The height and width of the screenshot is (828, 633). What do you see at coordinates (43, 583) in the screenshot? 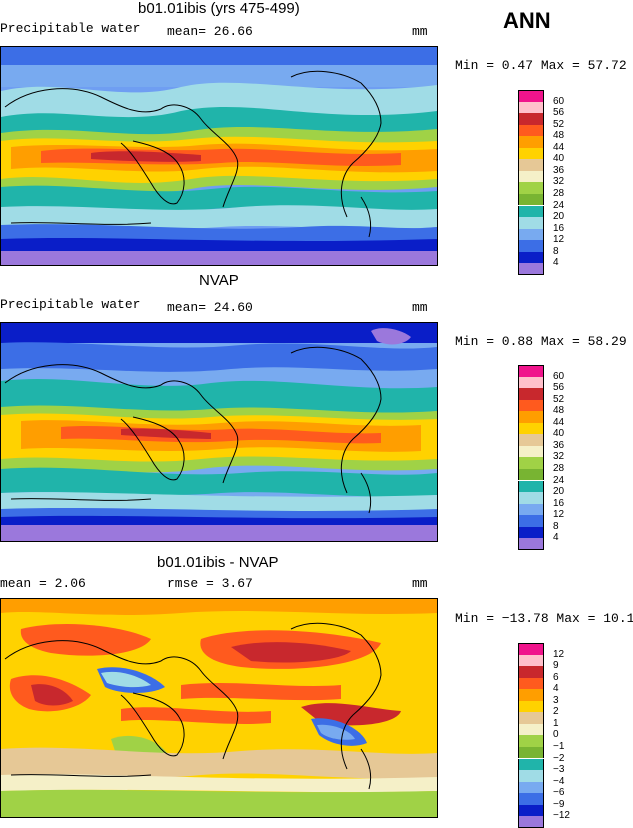
I see `panel-3-mean-label: mean = 2.06` at bounding box center [43, 583].